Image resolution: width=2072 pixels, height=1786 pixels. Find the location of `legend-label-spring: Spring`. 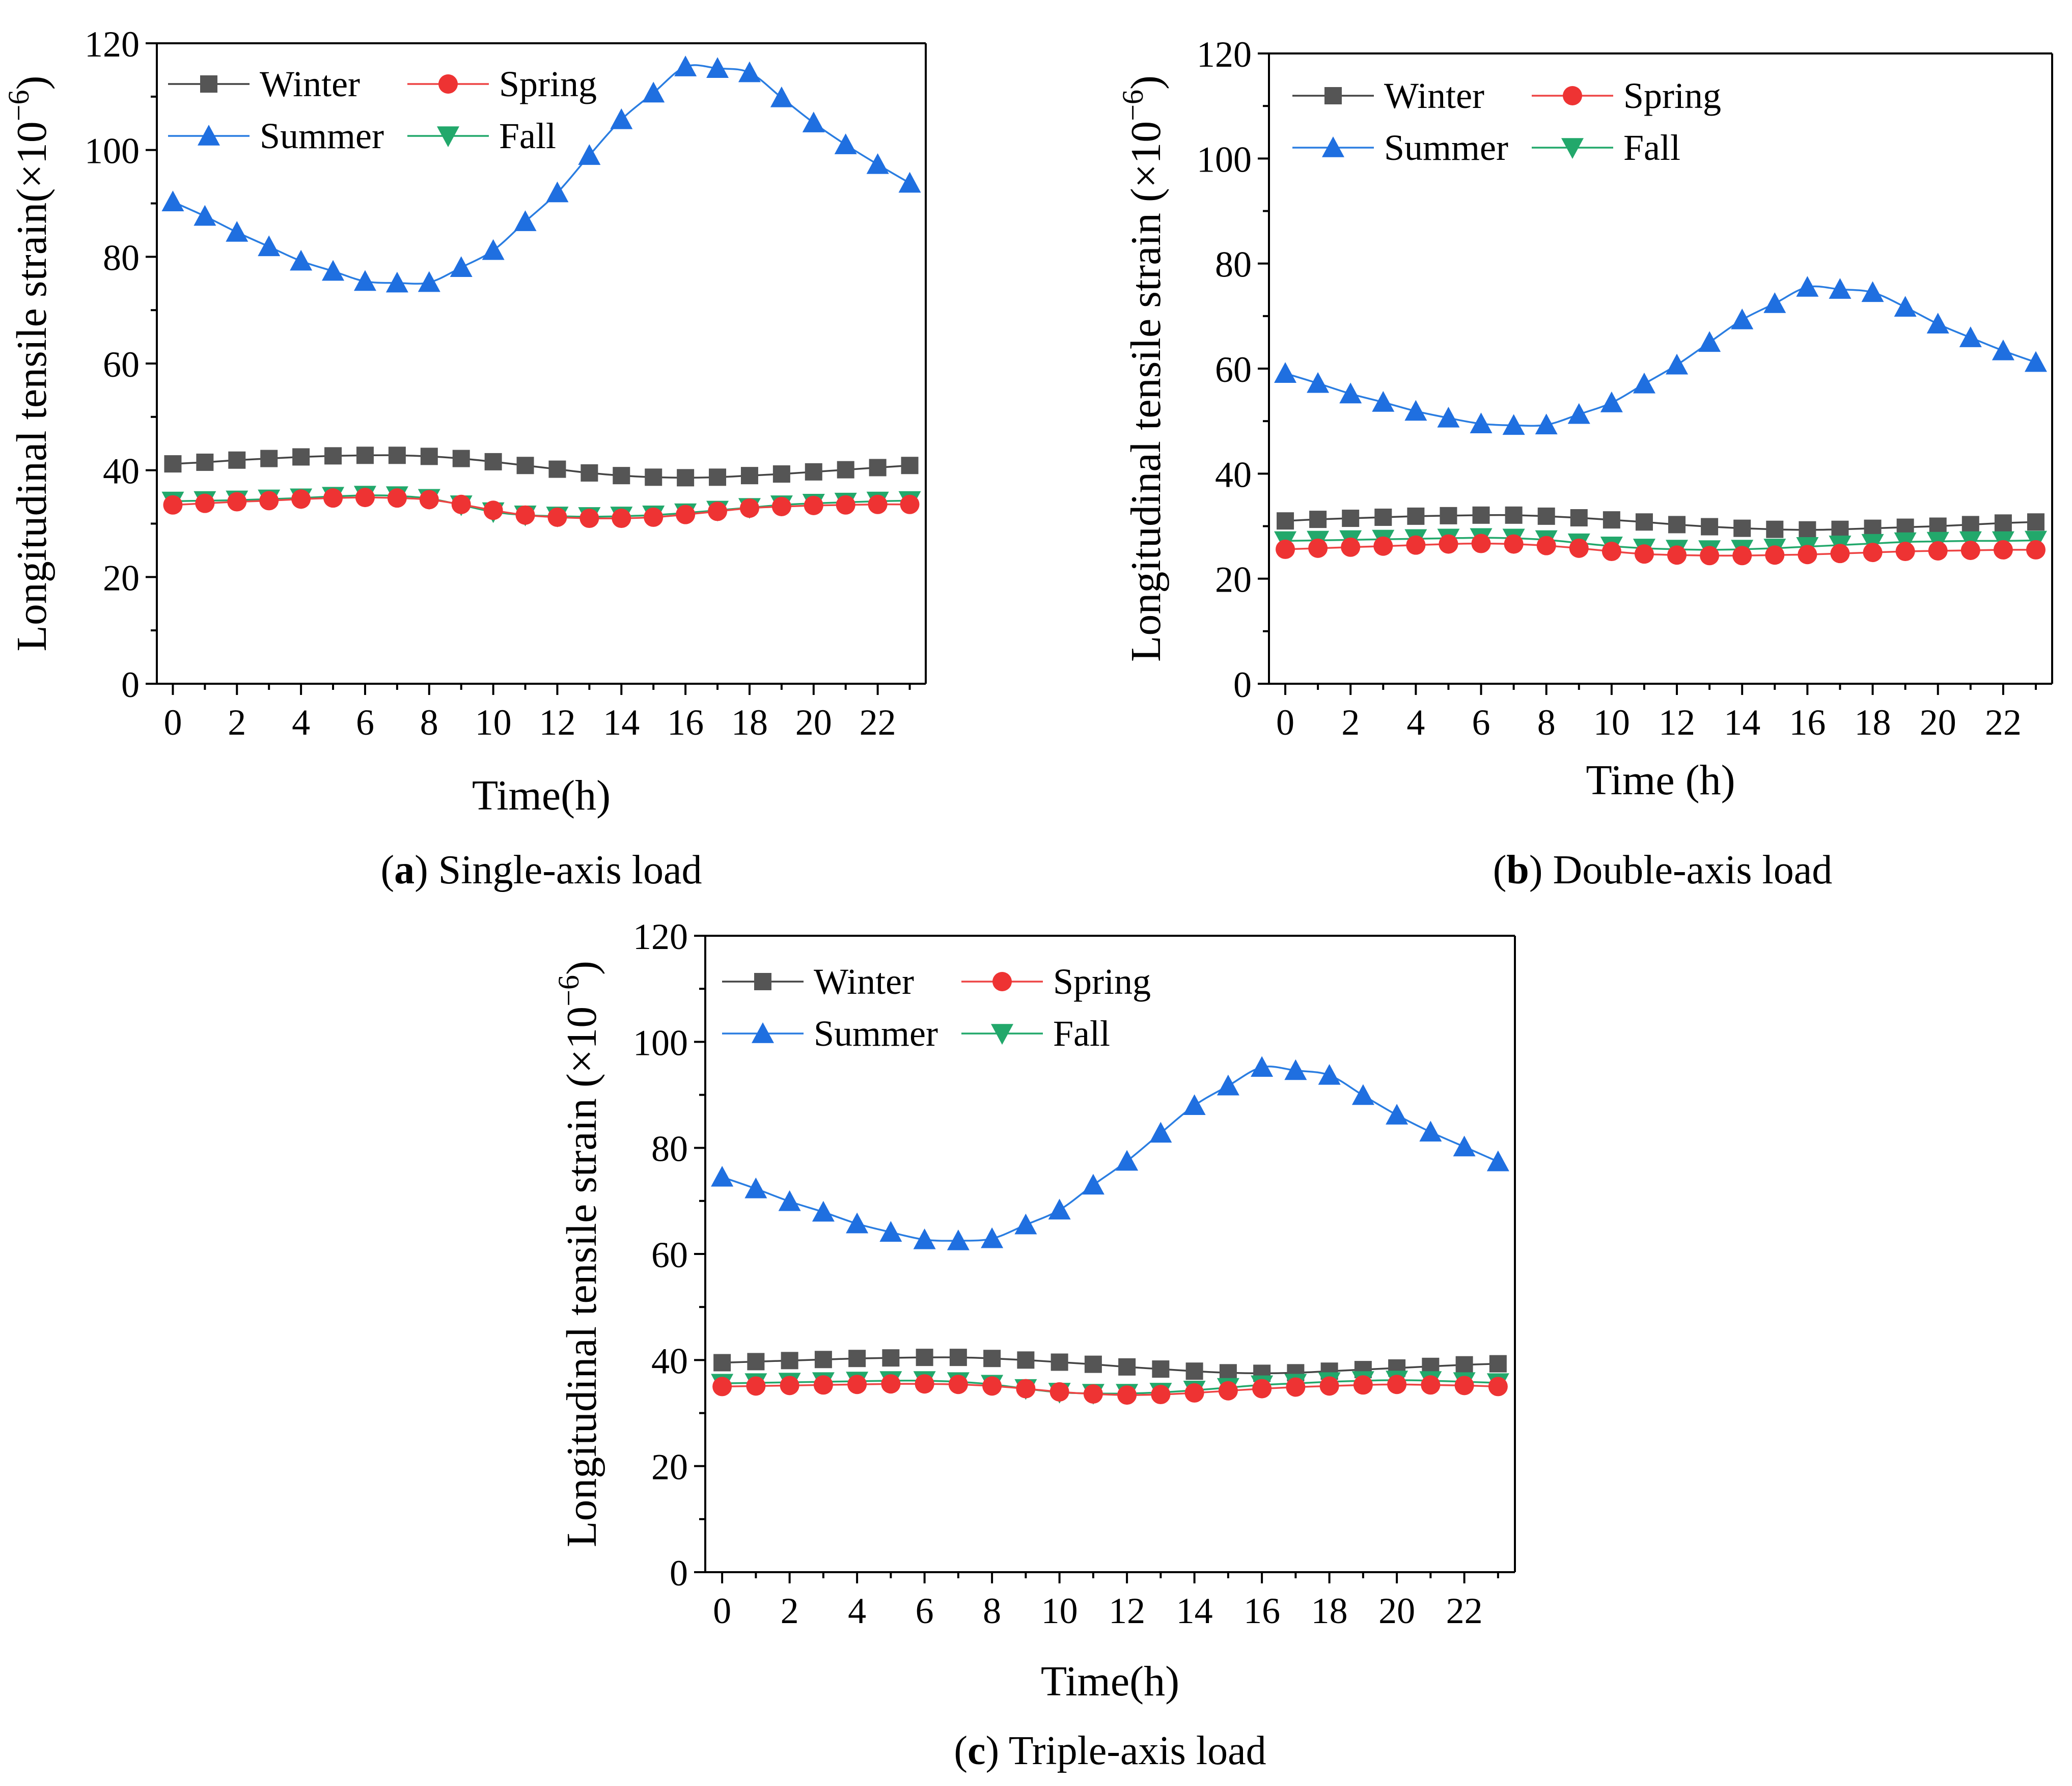

legend-label-spring: Spring is located at coordinates (1102, 981).